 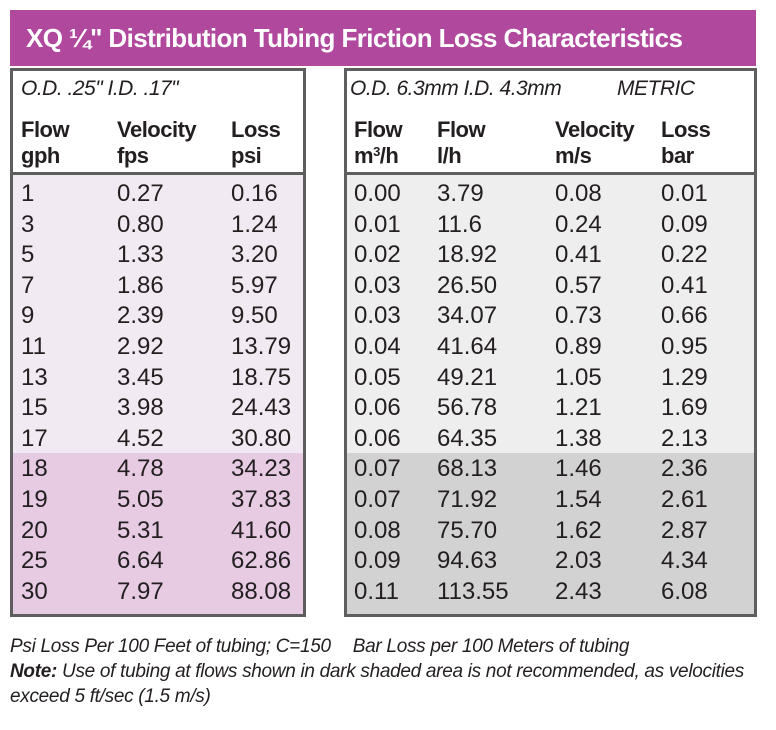 I want to click on table-cell: 88.08, so click(x=261, y=591).